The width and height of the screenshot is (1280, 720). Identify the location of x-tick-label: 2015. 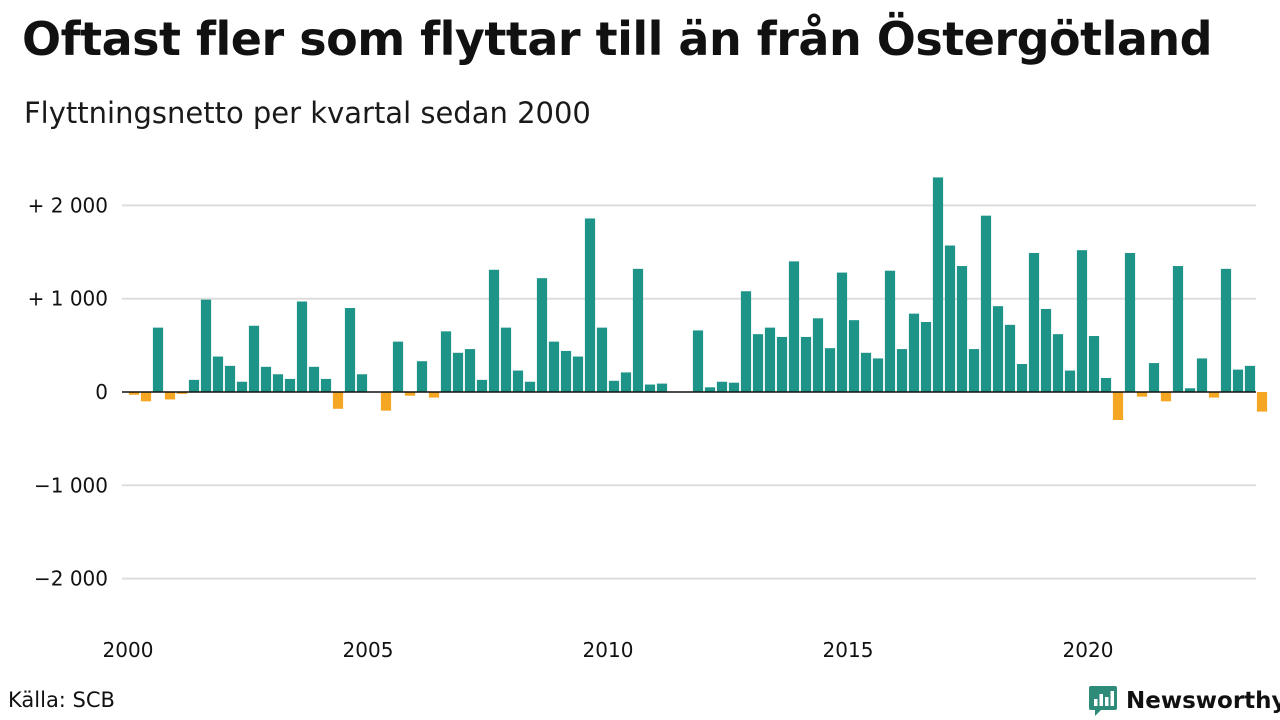
(848, 650).